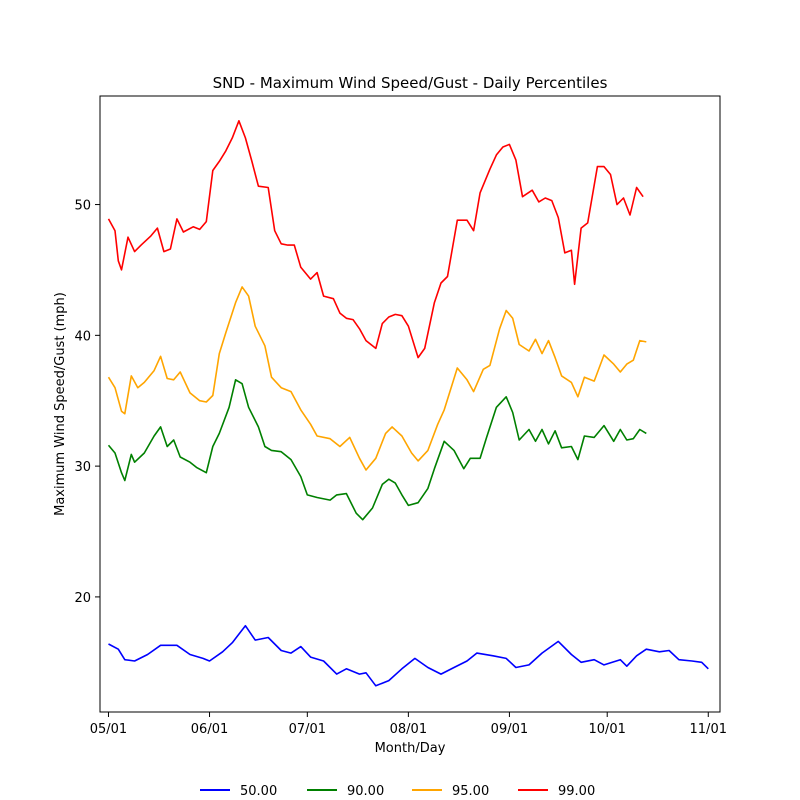  What do you see at coordinates (209, 729) in the screenshot?
I see `x-tick-label: 06/01` at bounding box center [209, 729].